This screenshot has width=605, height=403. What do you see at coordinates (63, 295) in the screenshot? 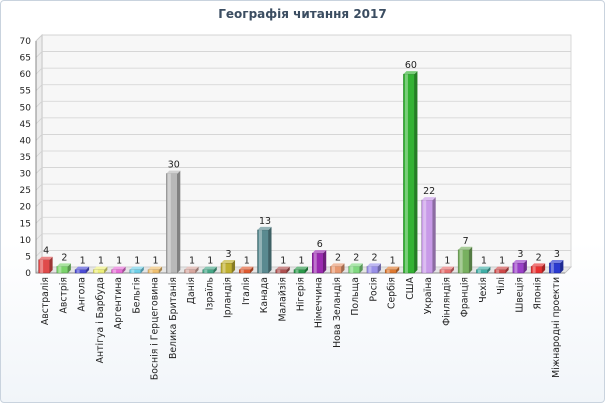
I see `category-label: Австрія` at bounding box center [63, 295].